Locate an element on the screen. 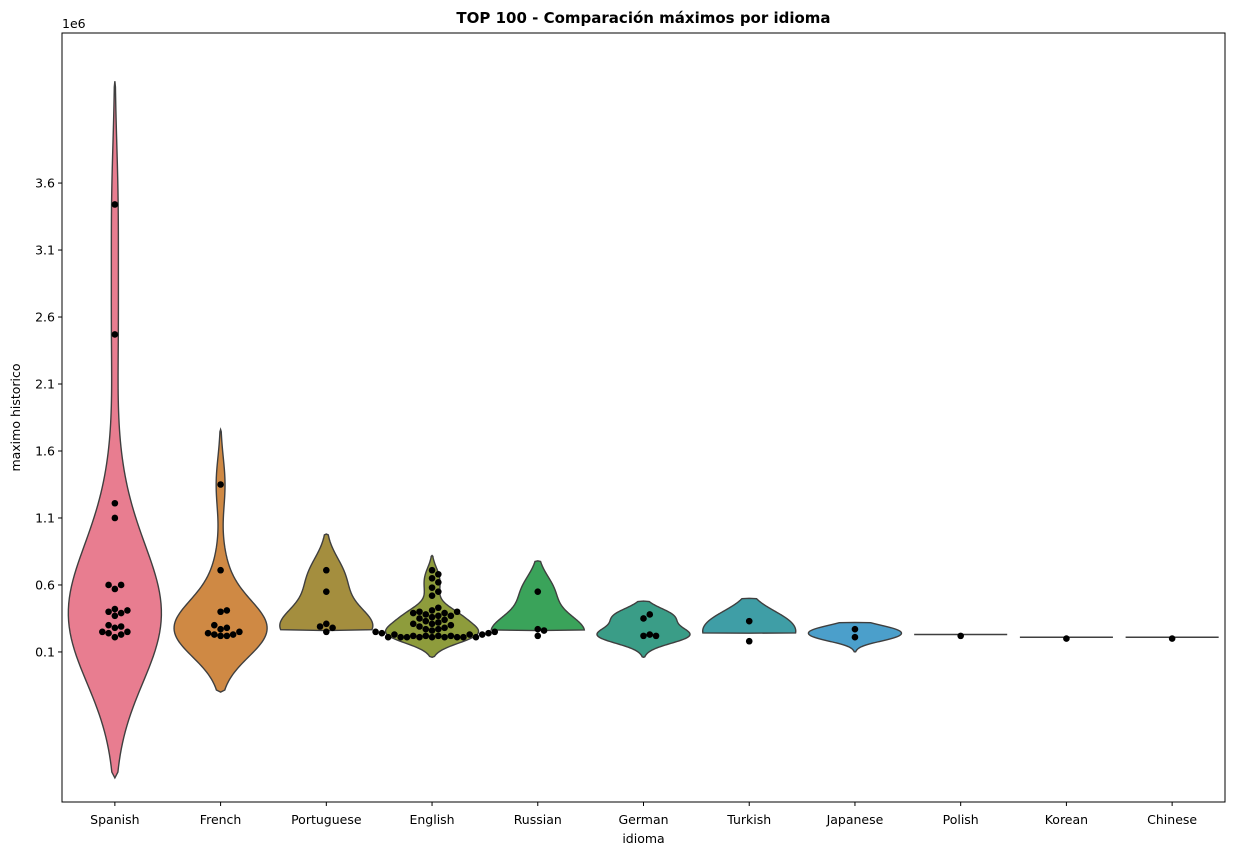 The height and width of the screenshot is (856, 1233). x-tick-label-spanish: Spanish is located at coordinates (114, 819).